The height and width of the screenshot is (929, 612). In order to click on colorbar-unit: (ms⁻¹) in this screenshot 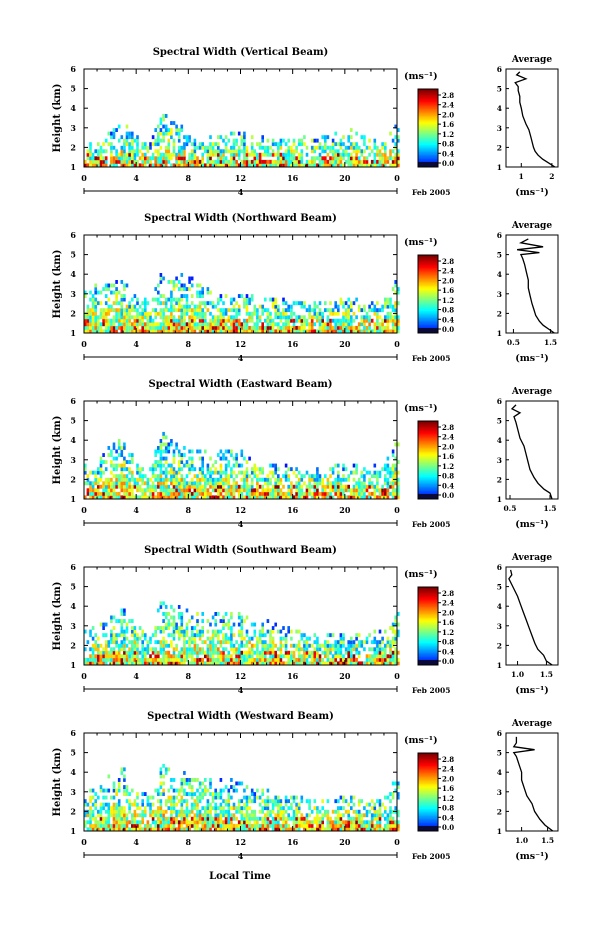, I will do `click(421, 76)`.